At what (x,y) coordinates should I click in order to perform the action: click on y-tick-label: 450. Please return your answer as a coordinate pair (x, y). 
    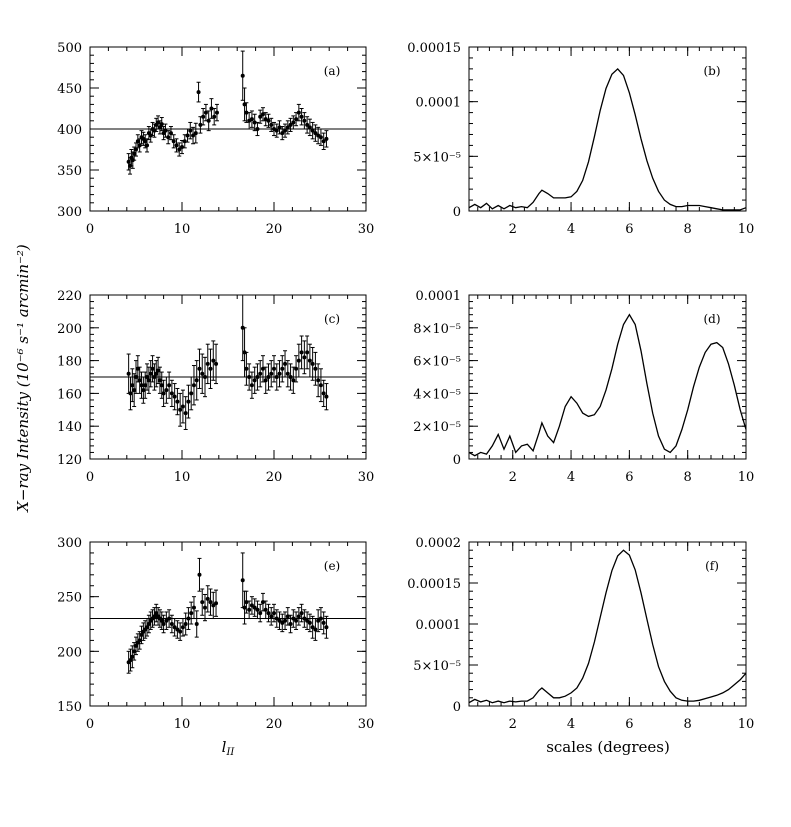
    Looking at the image, I should click on (69, 89).